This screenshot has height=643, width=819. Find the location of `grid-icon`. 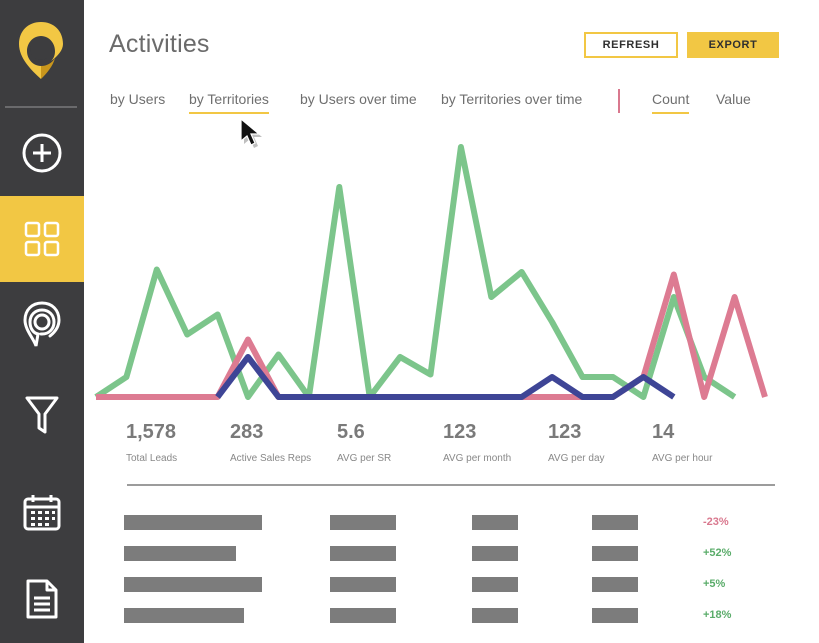

grid-icon is located at coordinates (42, 239).